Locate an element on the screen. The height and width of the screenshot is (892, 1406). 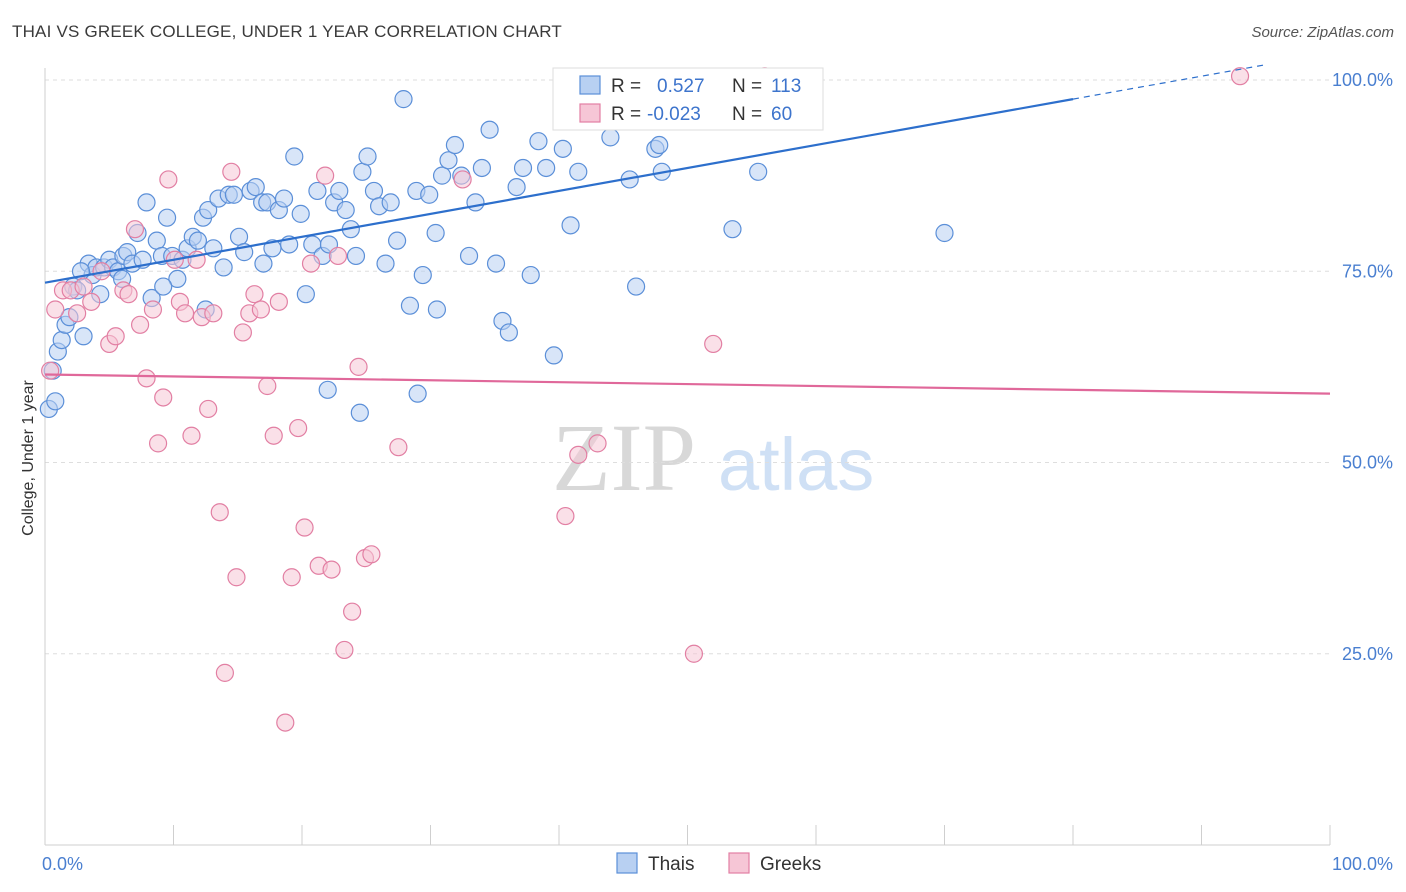
y-tick-label: 50.0% is located at coordinates (1367, 463).